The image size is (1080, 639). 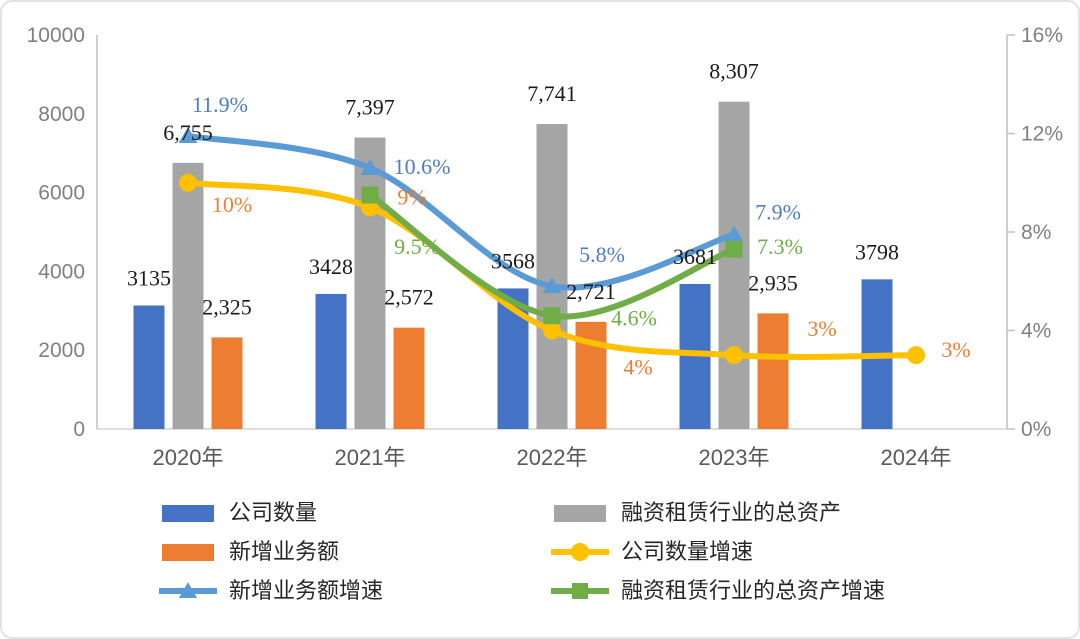 I want to click on bar-value-label: 7,397, so click(x=370, y=107).